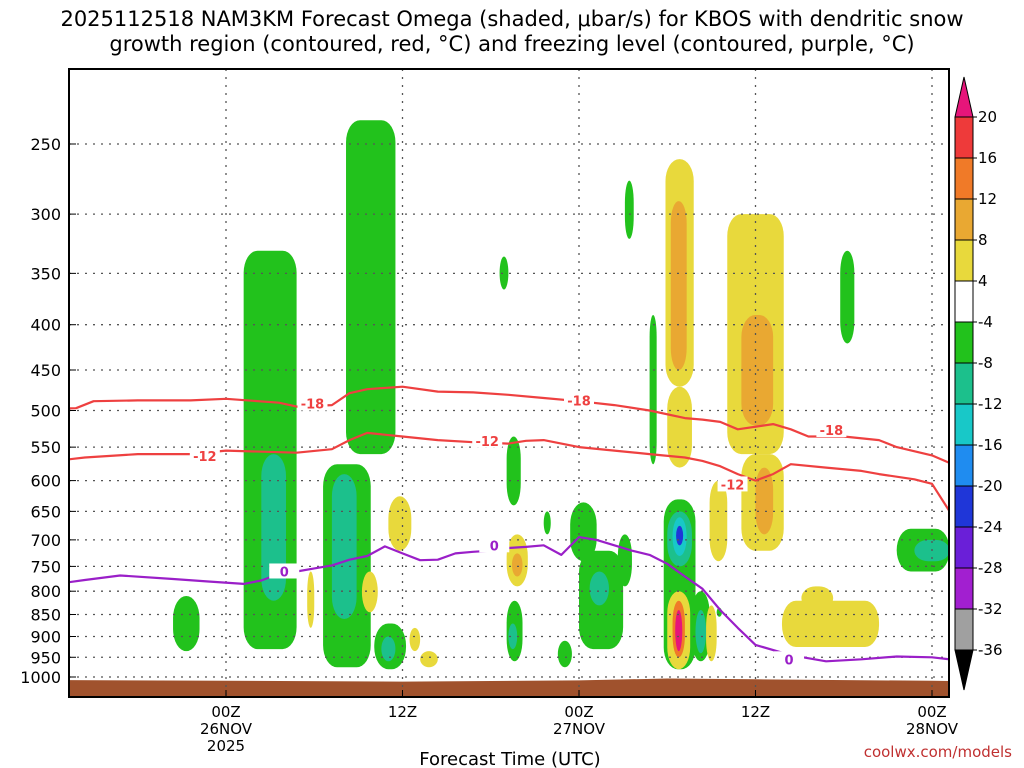 The width and height of the screenshot is (1024, 768). What do you see at coordinates (45, 540) in the screenshot?
I see `ytick-label-700: 700` at bounding box center [45, 540].